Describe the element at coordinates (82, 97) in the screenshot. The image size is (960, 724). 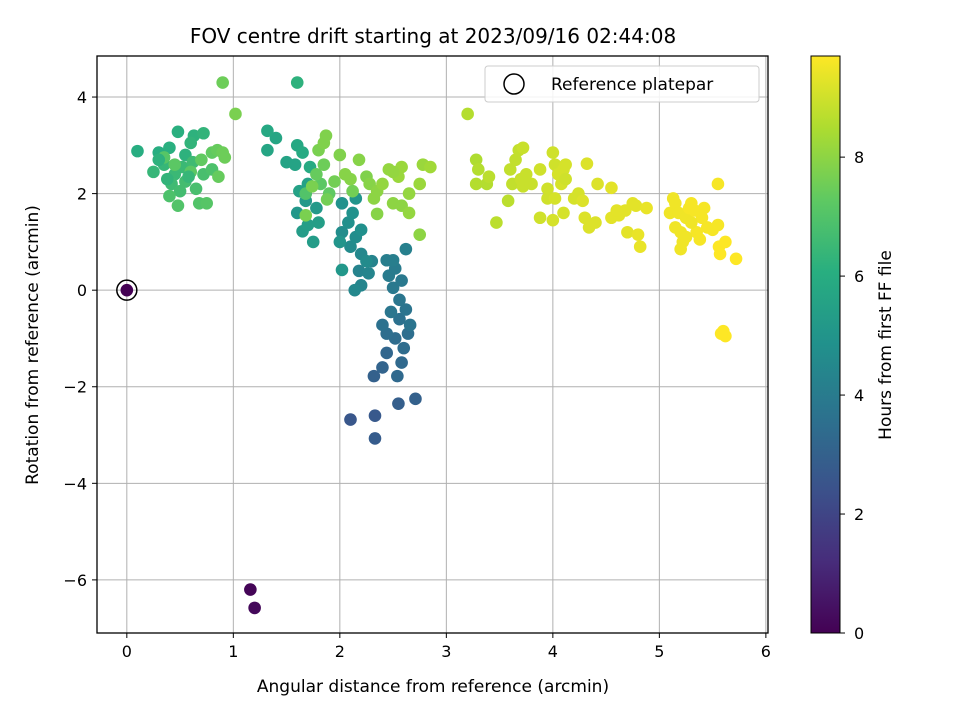
I see `y-tick-label: 4` at that location.